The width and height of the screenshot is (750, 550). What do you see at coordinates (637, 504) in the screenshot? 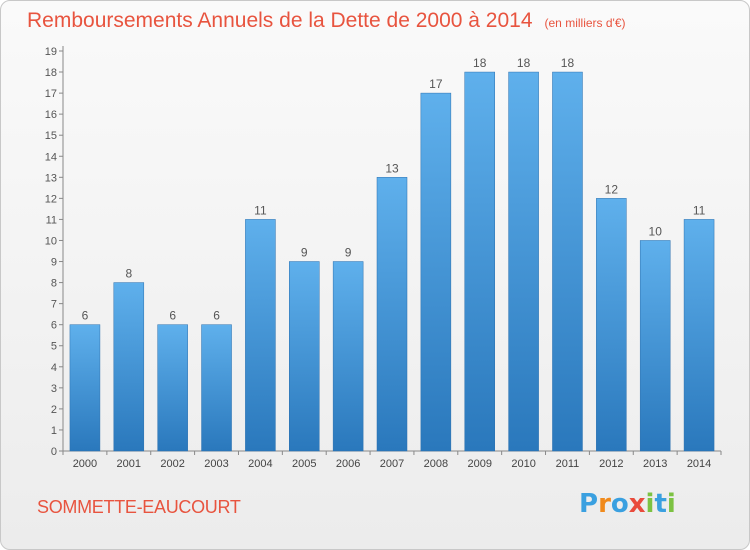
I see `logo-letter: x` at bounding box center [637, 504].